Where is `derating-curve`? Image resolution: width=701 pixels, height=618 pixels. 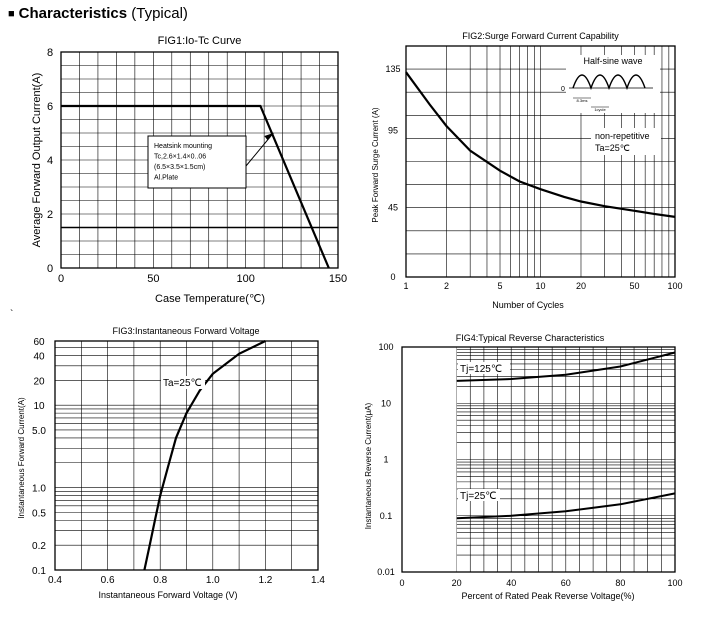
derating-curve is located at coordinates (195, 186).